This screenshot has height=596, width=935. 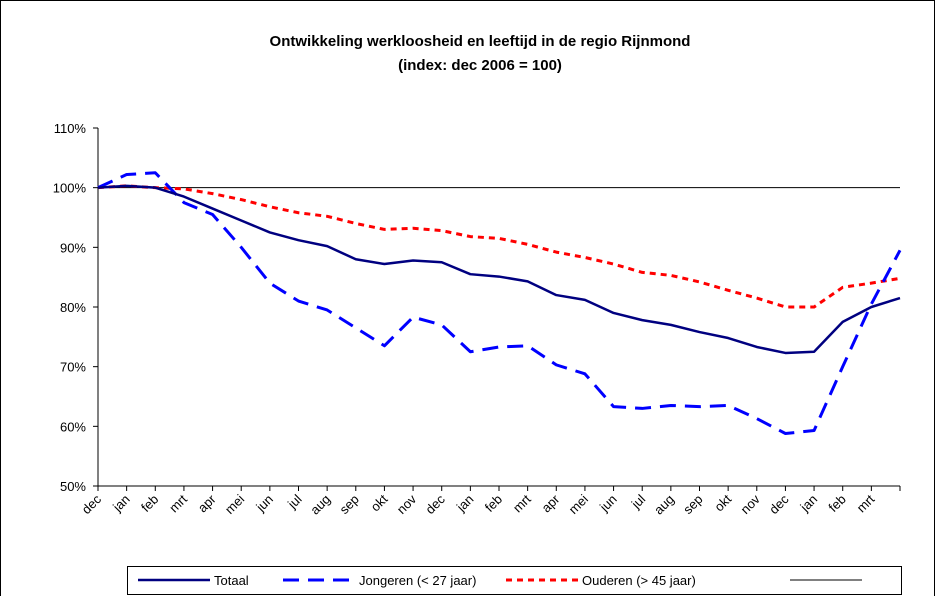 What do you see at coordinates (73, 307) in the screenshot?
I see `y-tick-label: 80%` at bounding box center [73, 307].